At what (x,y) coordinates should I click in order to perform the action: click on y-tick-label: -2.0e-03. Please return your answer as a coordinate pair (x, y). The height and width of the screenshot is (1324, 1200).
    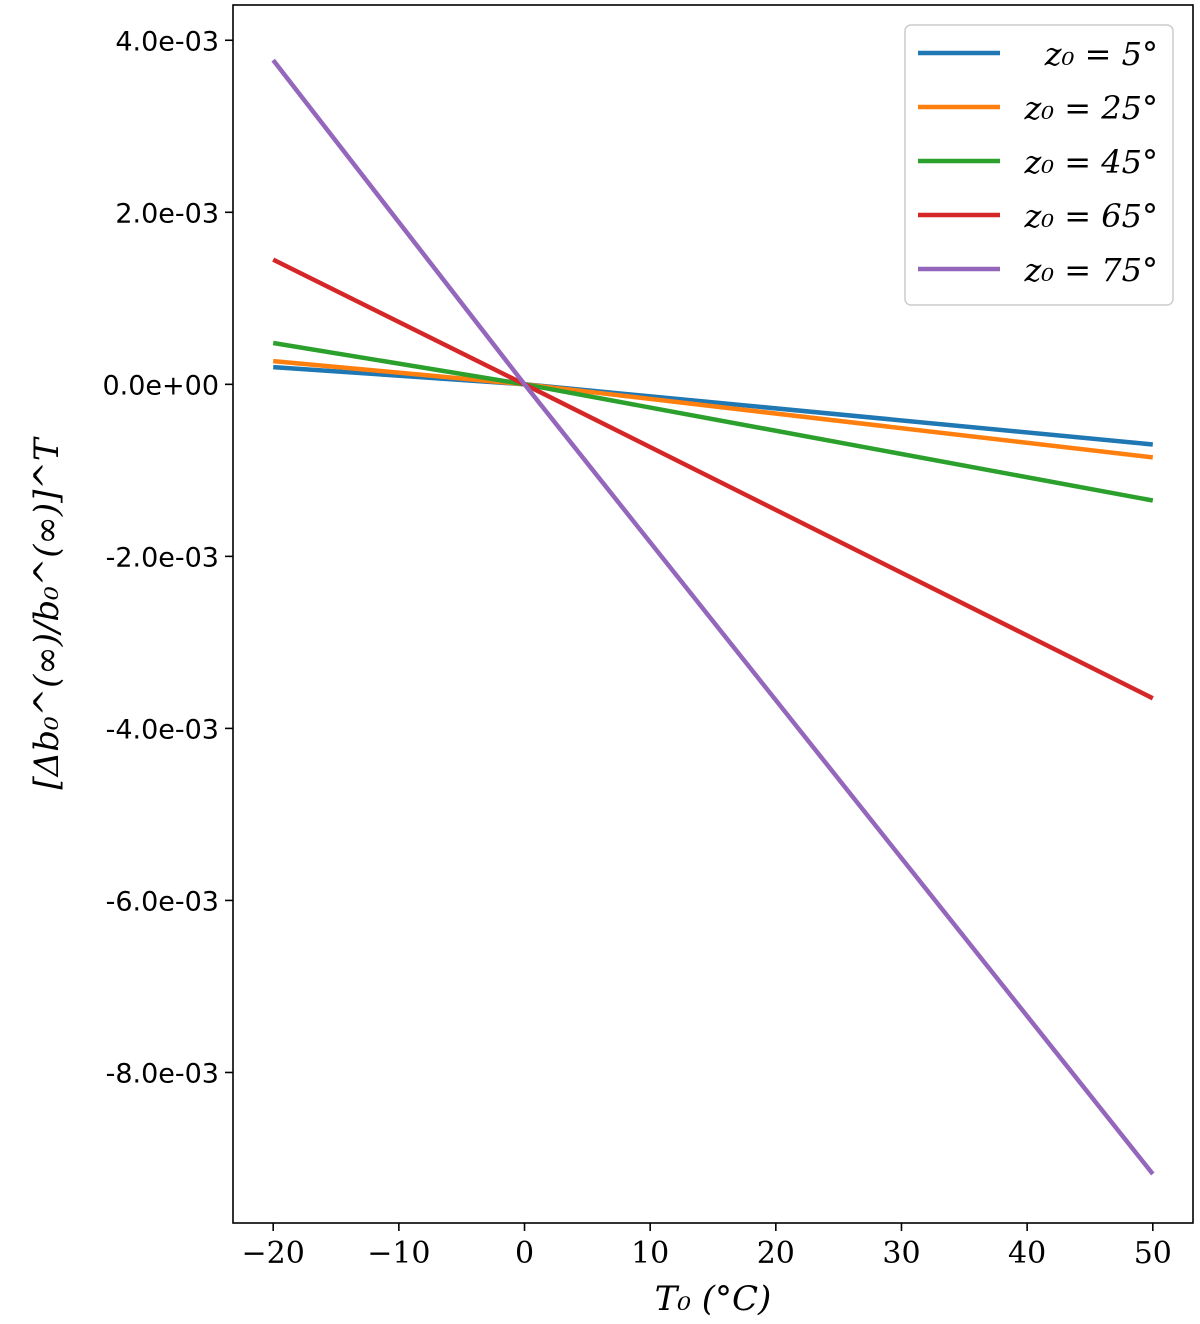
    Looking at the image, I should click on (162, 557).